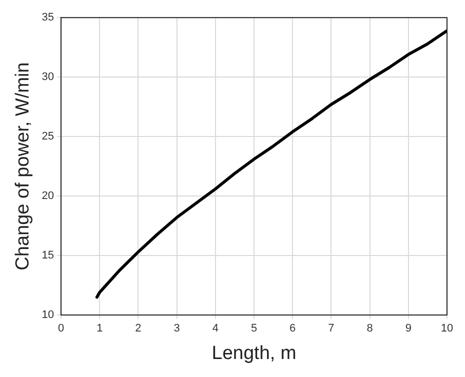 The height and width of the screenshot is (377, 465). Describe the element at coordinates (254, 353) in the screenshot. I see `x-axis-title: Length, m` at that location.